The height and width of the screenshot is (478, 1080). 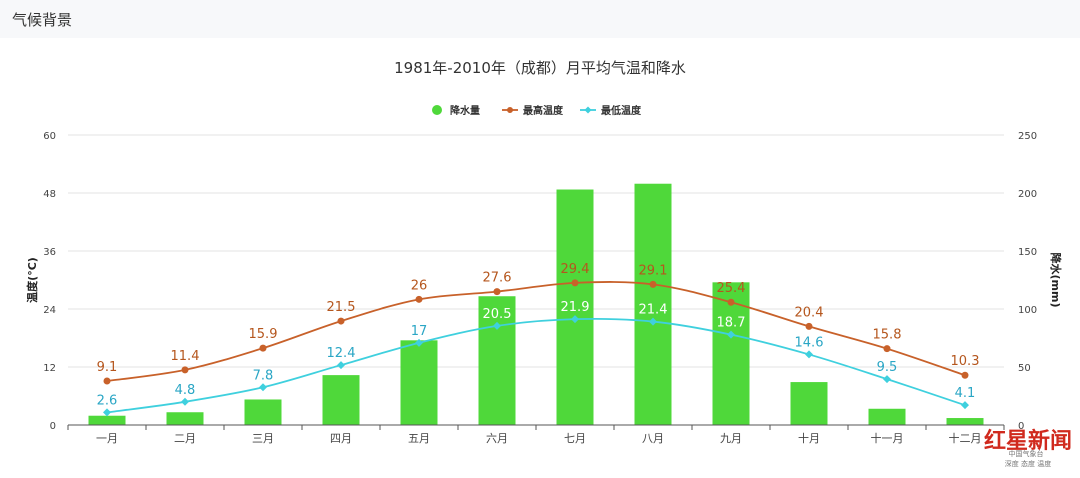 I want to click on max-temp-label: 26, so click(x=419, y=285).